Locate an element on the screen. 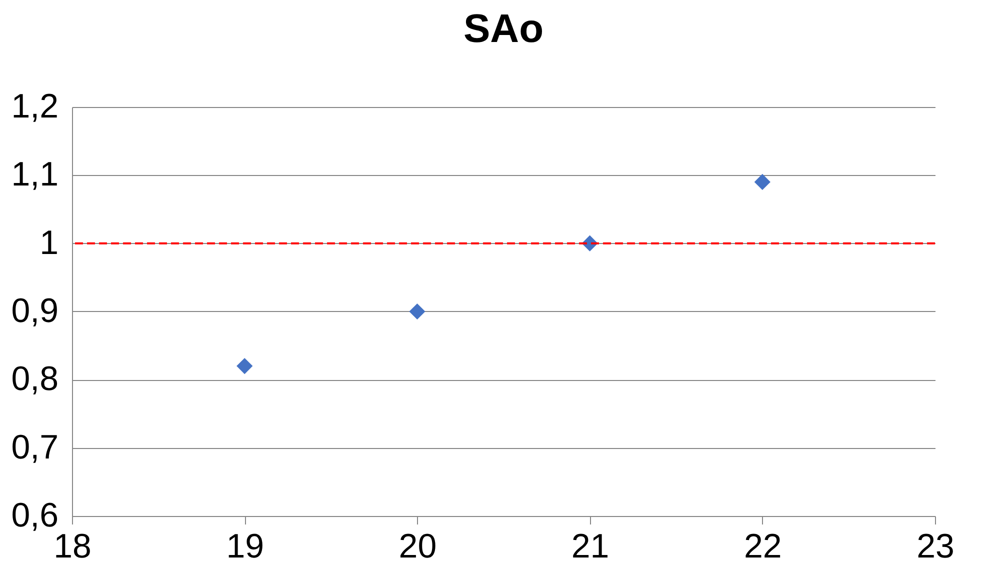 The width and height of the screenshot is (984, 574). x-tick-label: 23 is located at coordinates (935, 547).